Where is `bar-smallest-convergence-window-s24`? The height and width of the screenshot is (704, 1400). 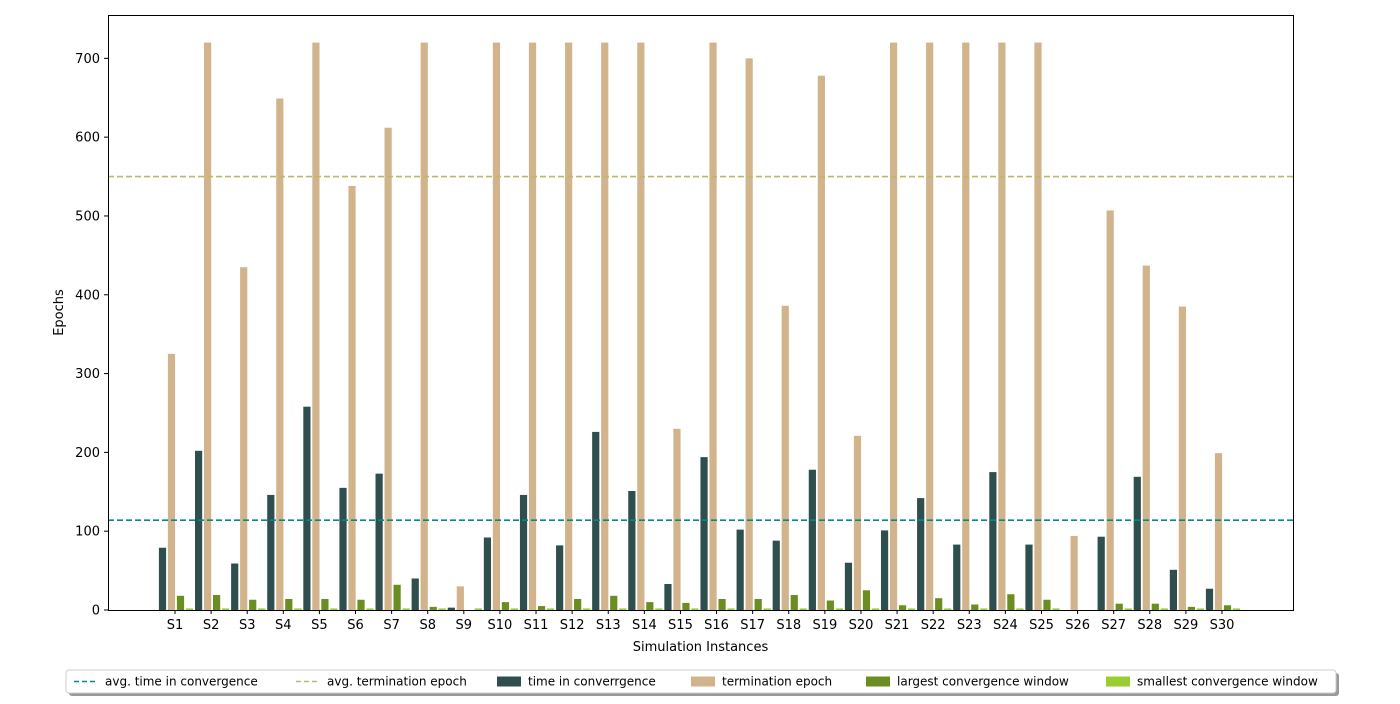 bar-smallest-convergence-window-s24 is located at coordinates (1020, 609).